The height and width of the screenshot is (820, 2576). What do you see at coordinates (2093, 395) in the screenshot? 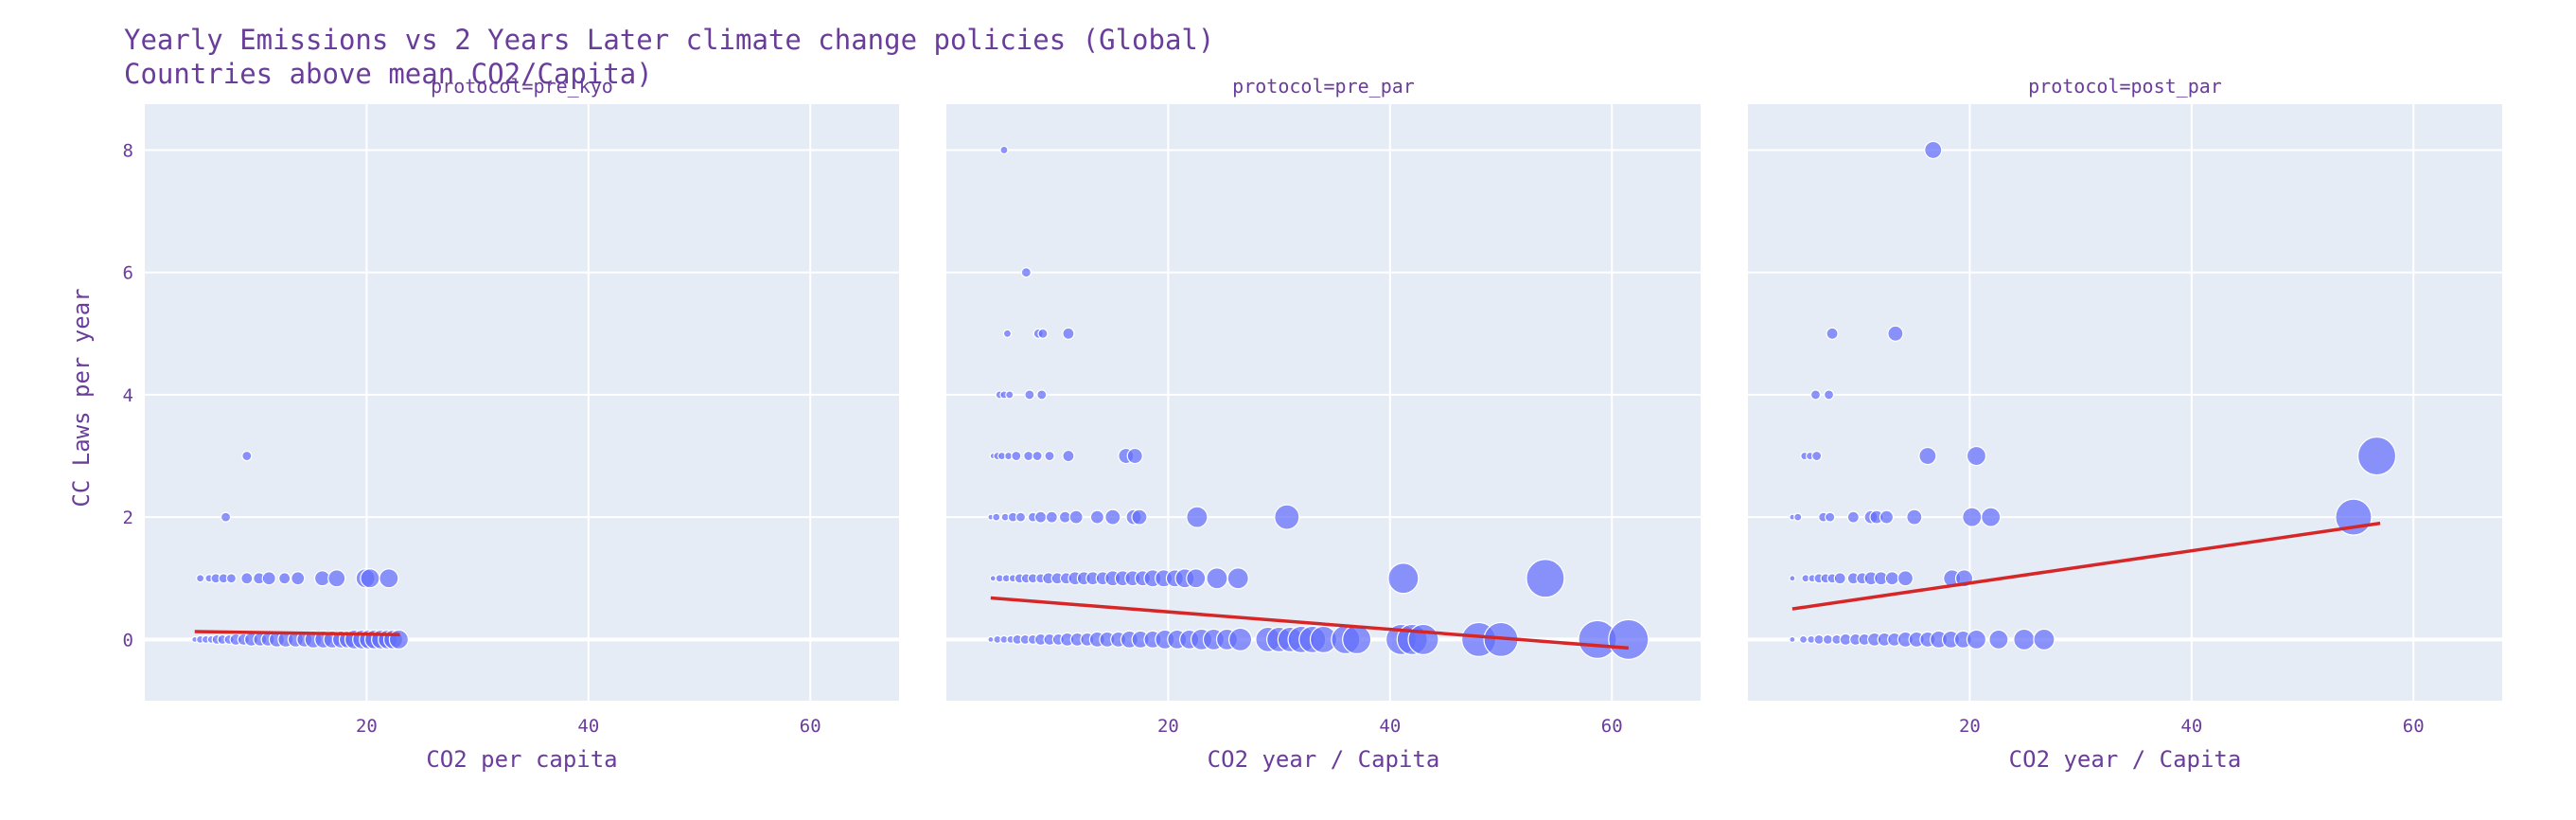
I see `scatter-points` at bounding box center [2093, 395].